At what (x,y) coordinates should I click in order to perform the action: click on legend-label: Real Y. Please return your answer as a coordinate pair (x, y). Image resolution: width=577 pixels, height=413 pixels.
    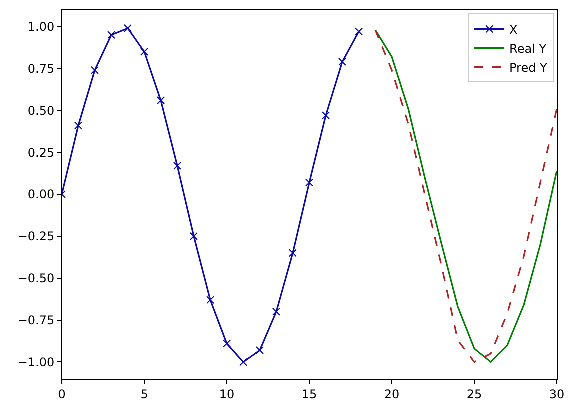
    Looking at the image, I should click on (529, 49).